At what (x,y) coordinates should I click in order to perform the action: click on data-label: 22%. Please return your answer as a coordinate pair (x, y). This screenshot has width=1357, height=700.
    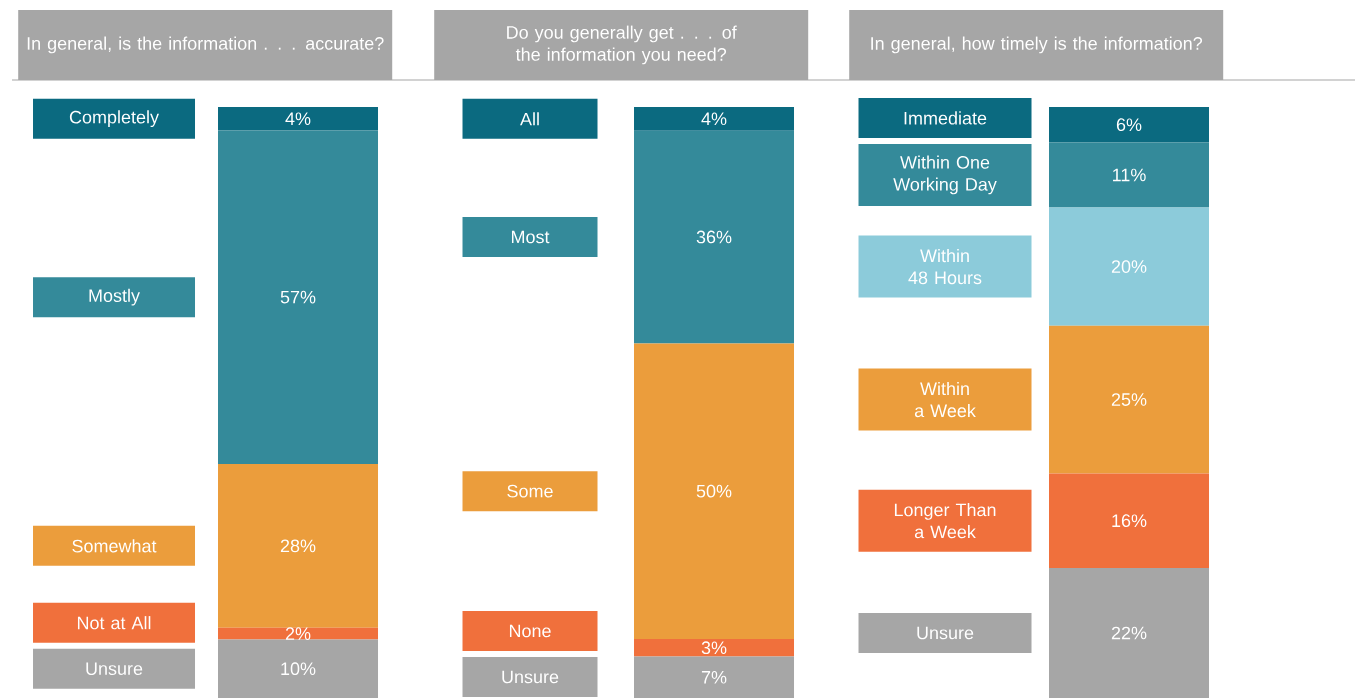
    Looking at the image, I should click on (1129, 633).